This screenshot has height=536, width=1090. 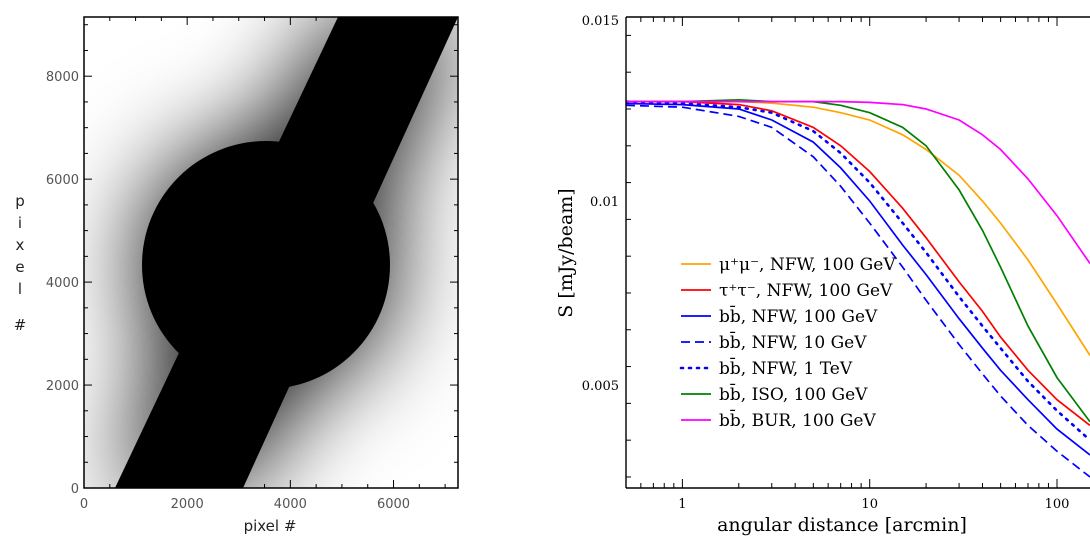 I want to click on chart-xlabel: angular distance [arcmin], so click(x=842, y=525).